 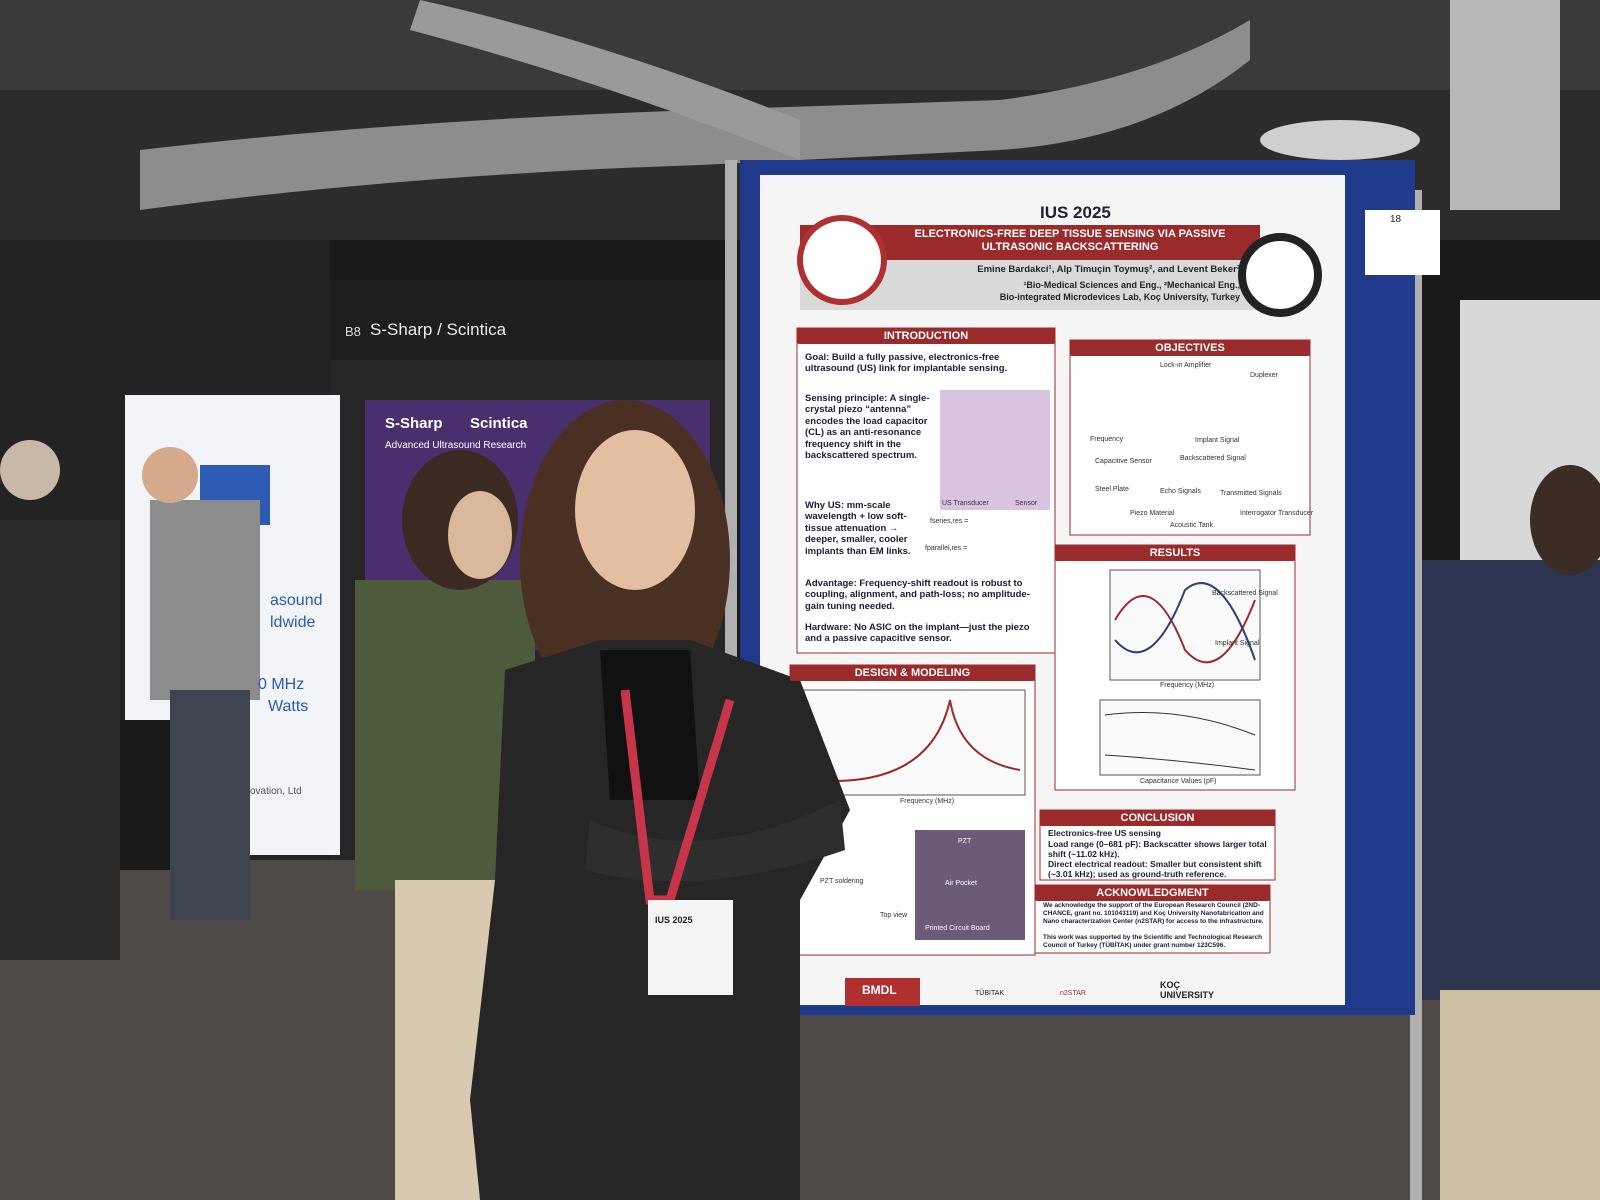 I want to click on section-heading: INTRODUCTION, so click(x=926, y=336).